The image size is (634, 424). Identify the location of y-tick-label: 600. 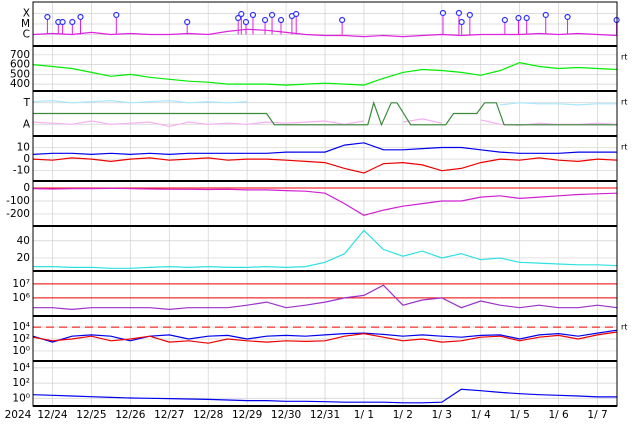
(20, 65).